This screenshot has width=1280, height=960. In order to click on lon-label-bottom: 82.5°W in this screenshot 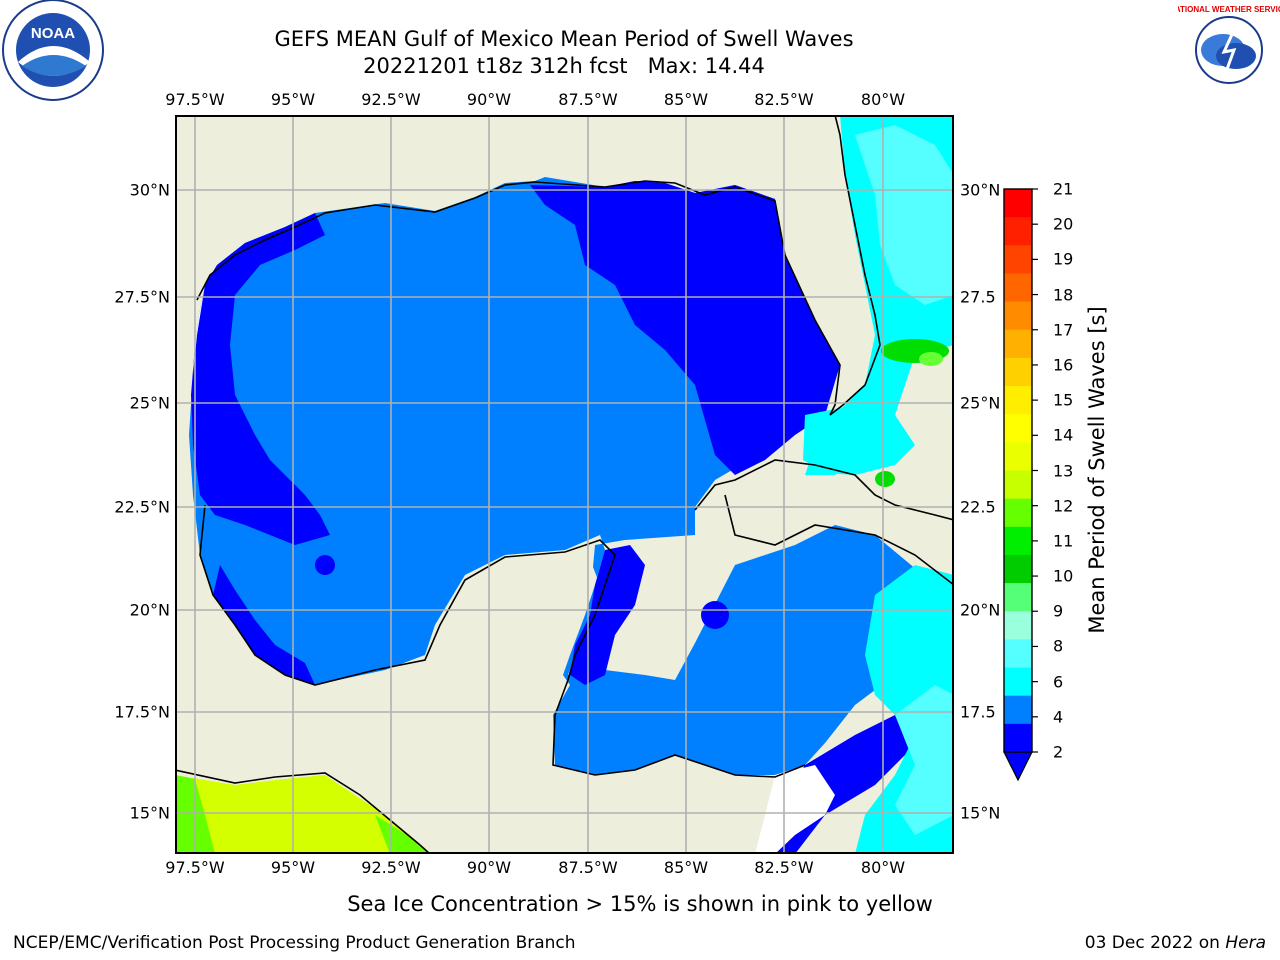, I will do `click(784, 867)`.